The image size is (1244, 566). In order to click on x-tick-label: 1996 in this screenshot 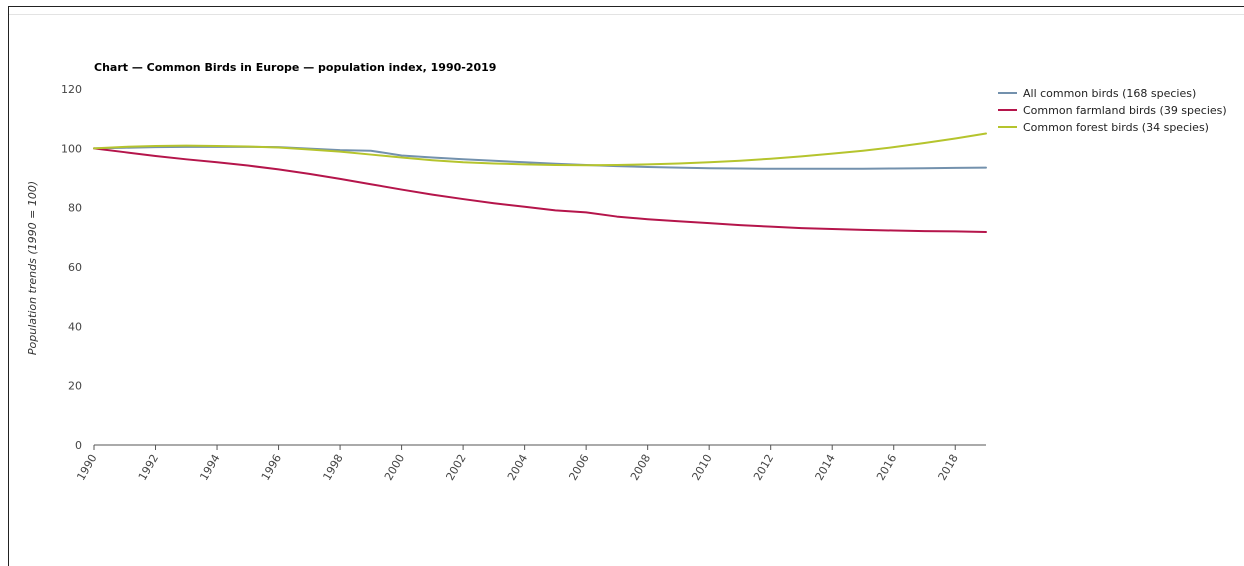, I will do `click(271, 467)`.